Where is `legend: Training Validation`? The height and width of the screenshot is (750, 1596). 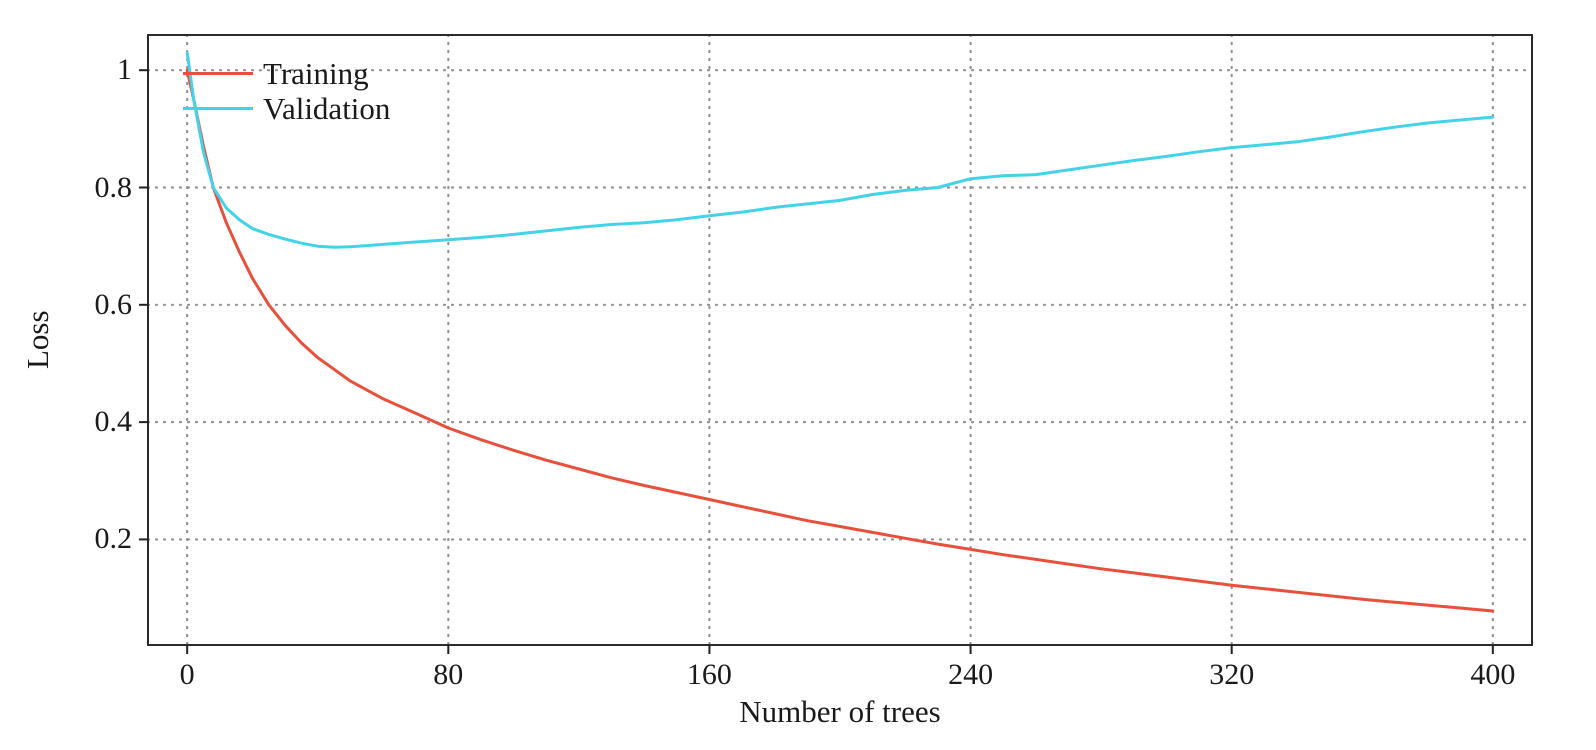
legend: Training Validation is located at coordinates (286, 91).